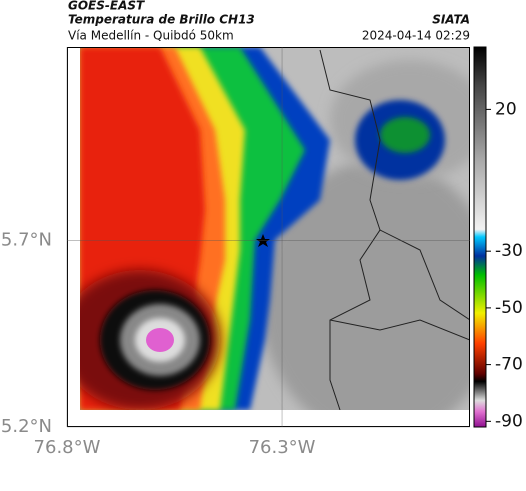 The image size is (526, 491). Describe the element at coordinates (480, 237) in the screenshot. I see `colorbar` at that location.